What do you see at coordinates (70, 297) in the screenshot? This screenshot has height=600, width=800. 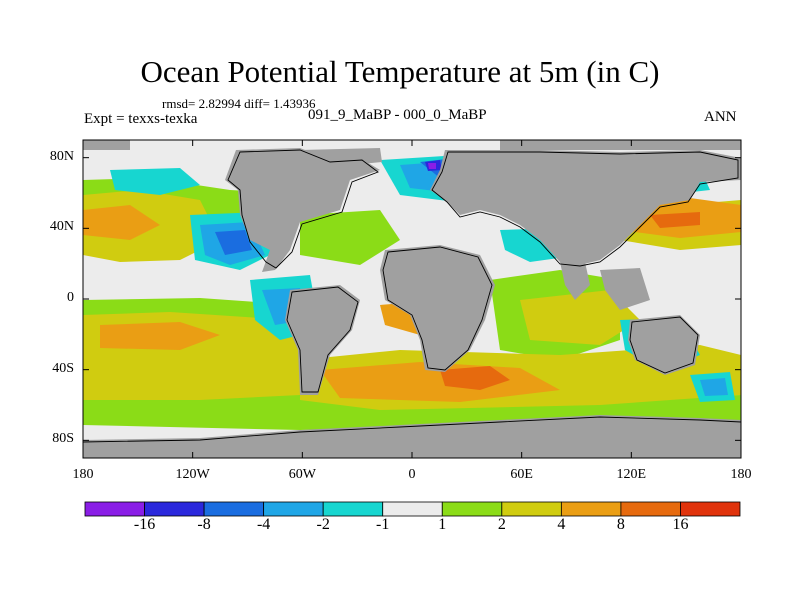 I see `lat-label: 0` at bounding box center [70, 297].